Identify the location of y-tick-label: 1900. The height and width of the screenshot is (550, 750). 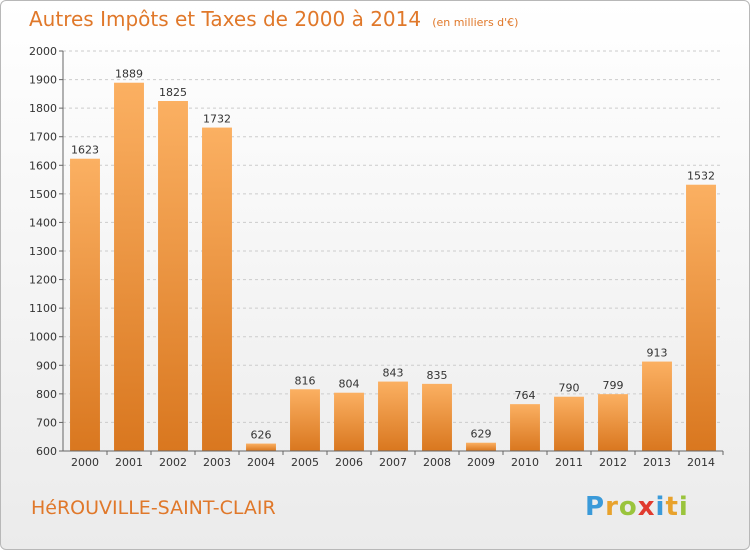
(43, 80).